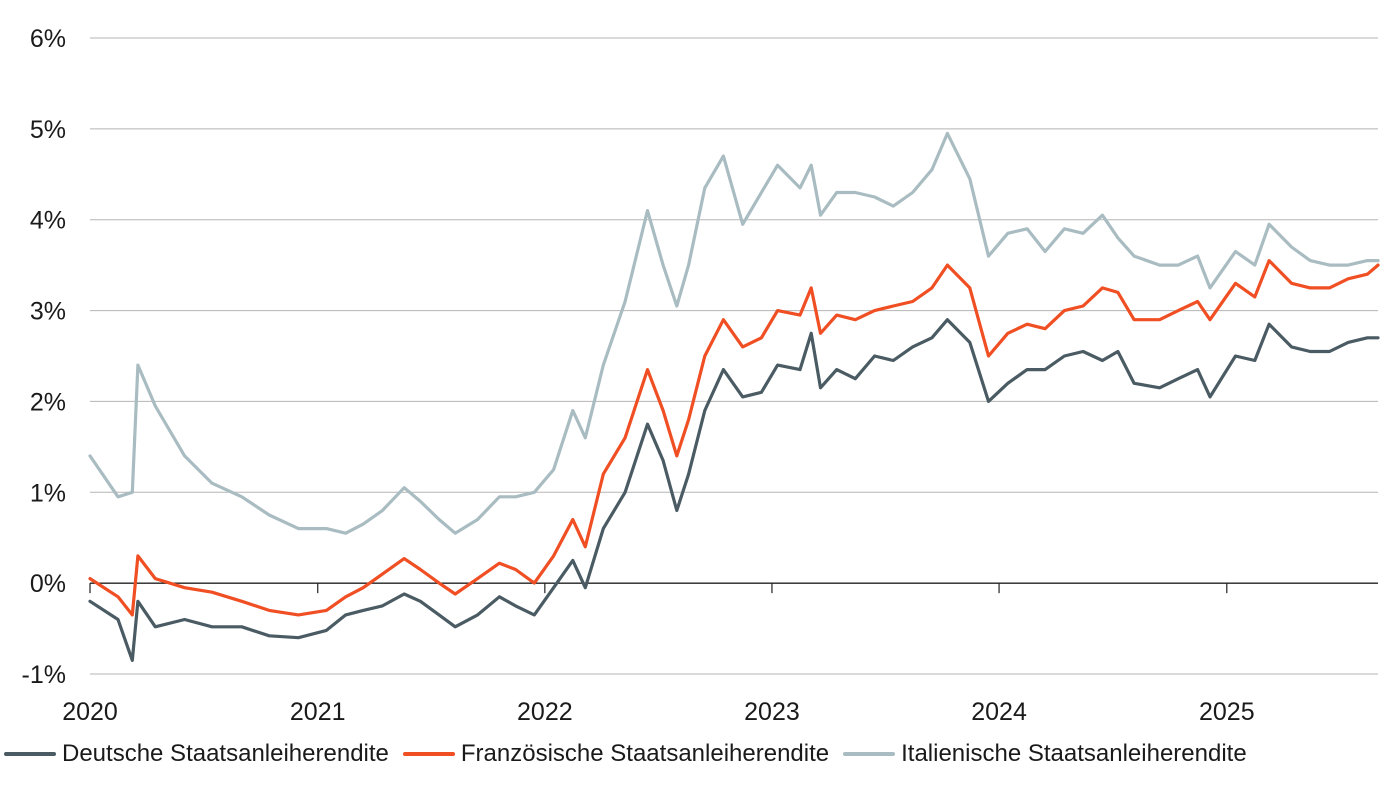 Image resolution: width=1400 pixels, height=789 pixels. Describe the element at coordinates (869, 754) in the screenshot. I see `legend-swatch-italienische` at that location.